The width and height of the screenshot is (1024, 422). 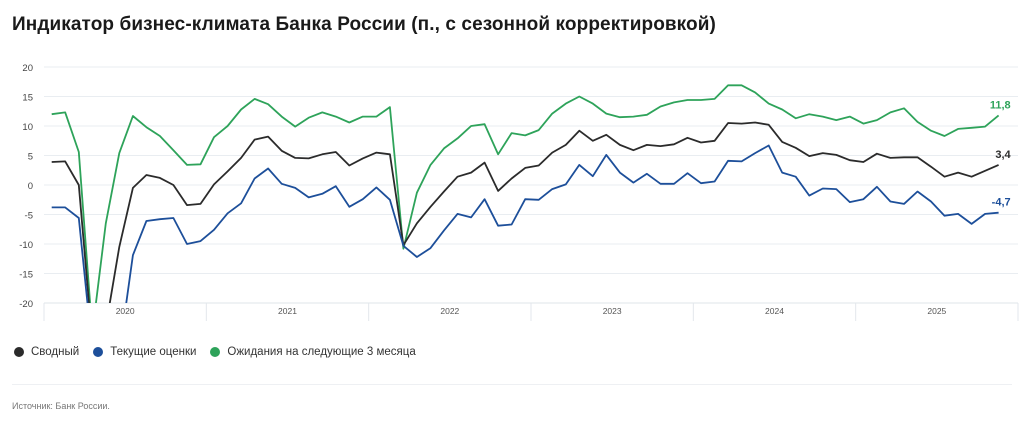 What do you see at coordinates (26, 275) in the screenshot?
I see `y-tick-label: -15` at bounding box center [26, 275].